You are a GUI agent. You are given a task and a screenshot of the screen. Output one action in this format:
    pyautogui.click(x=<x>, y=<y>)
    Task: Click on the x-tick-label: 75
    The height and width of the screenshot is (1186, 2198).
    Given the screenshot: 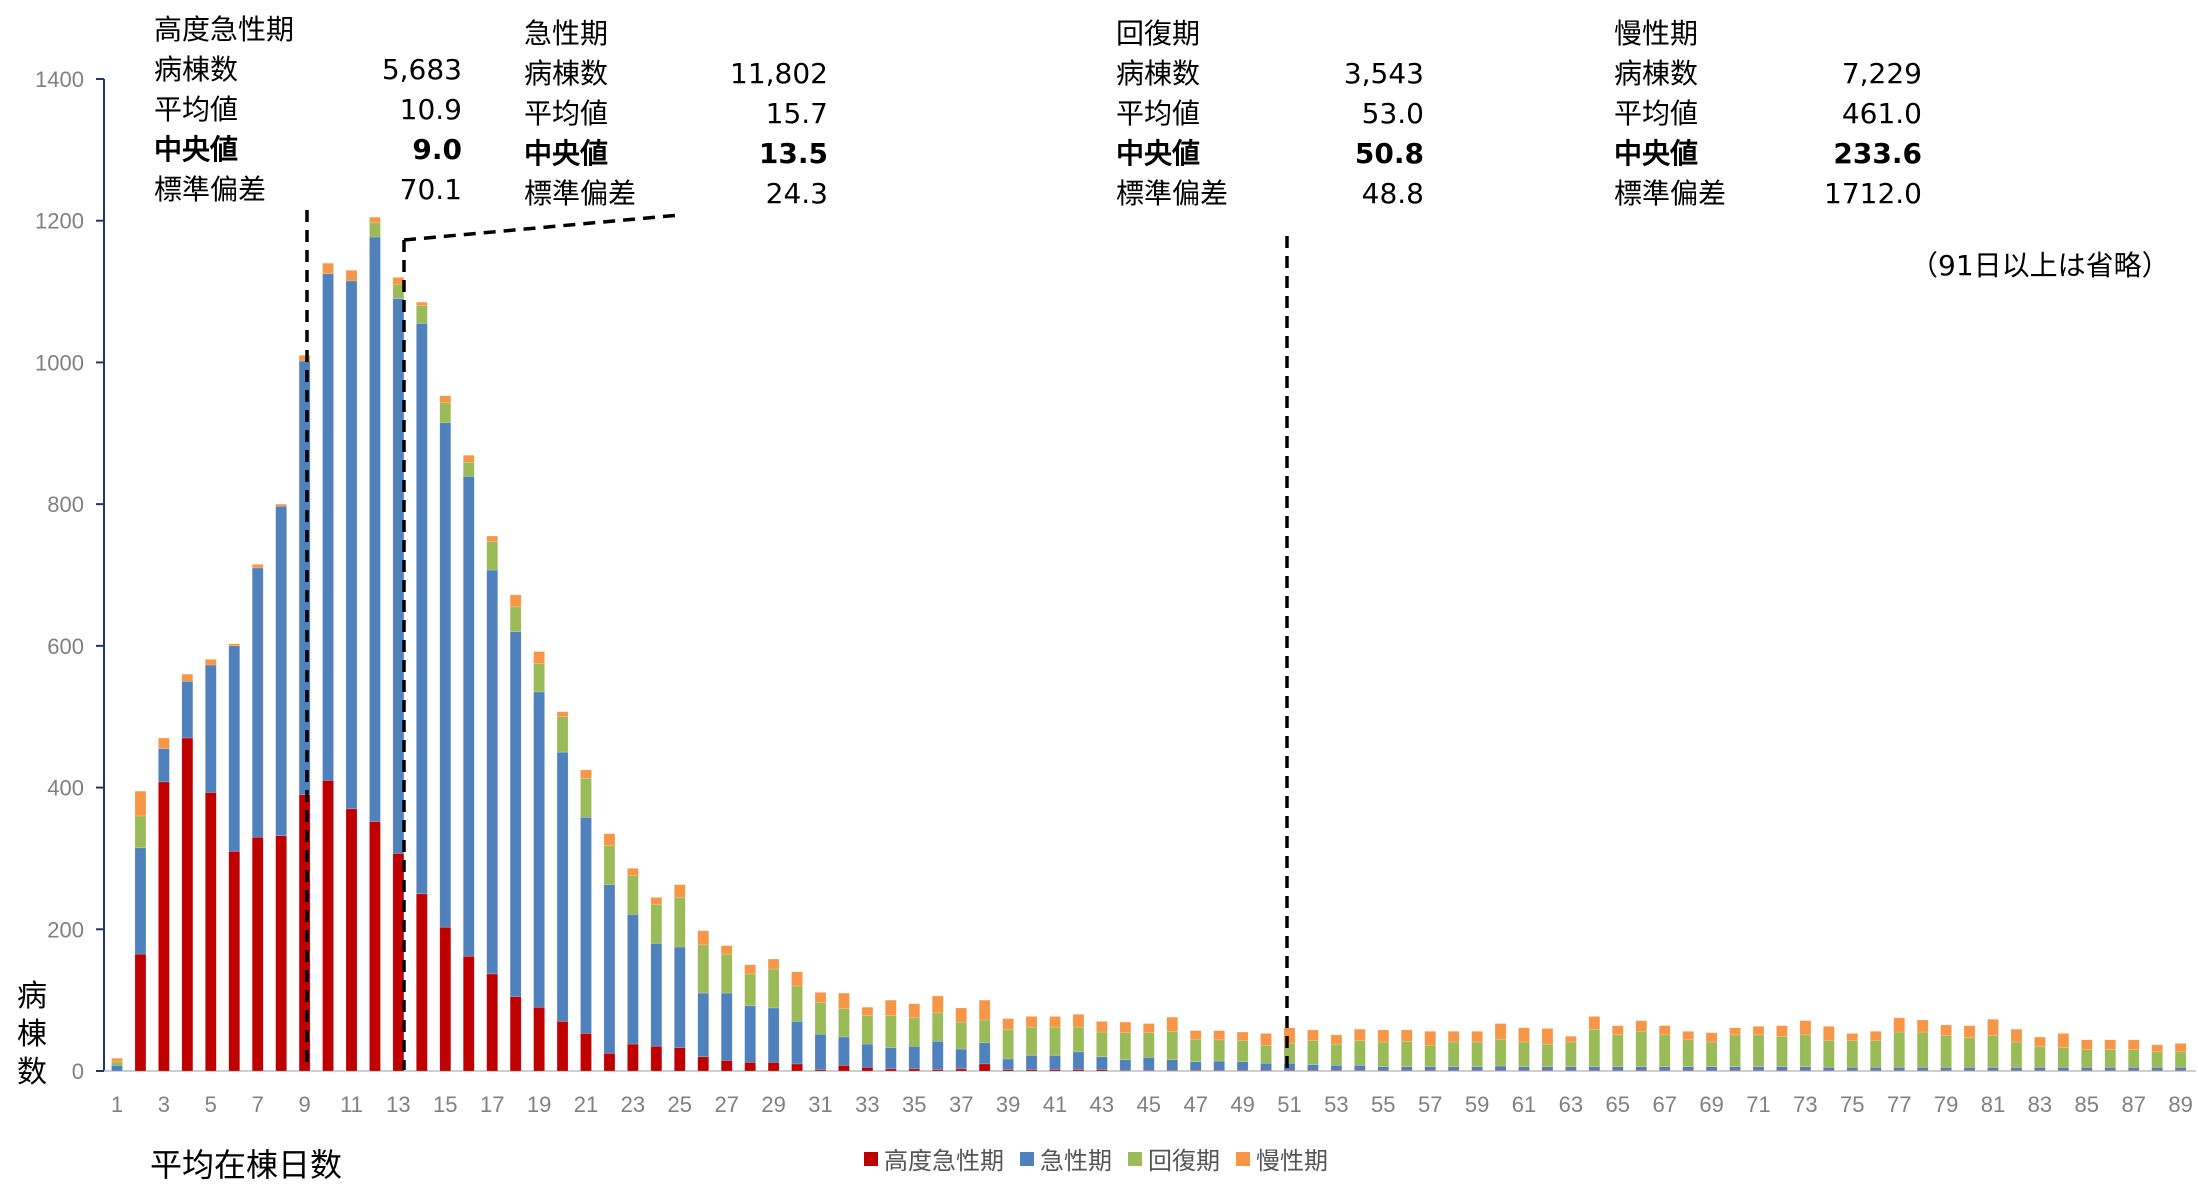 What is the action you would take?
    pyautogui.click(x=1852, y=1104)
    